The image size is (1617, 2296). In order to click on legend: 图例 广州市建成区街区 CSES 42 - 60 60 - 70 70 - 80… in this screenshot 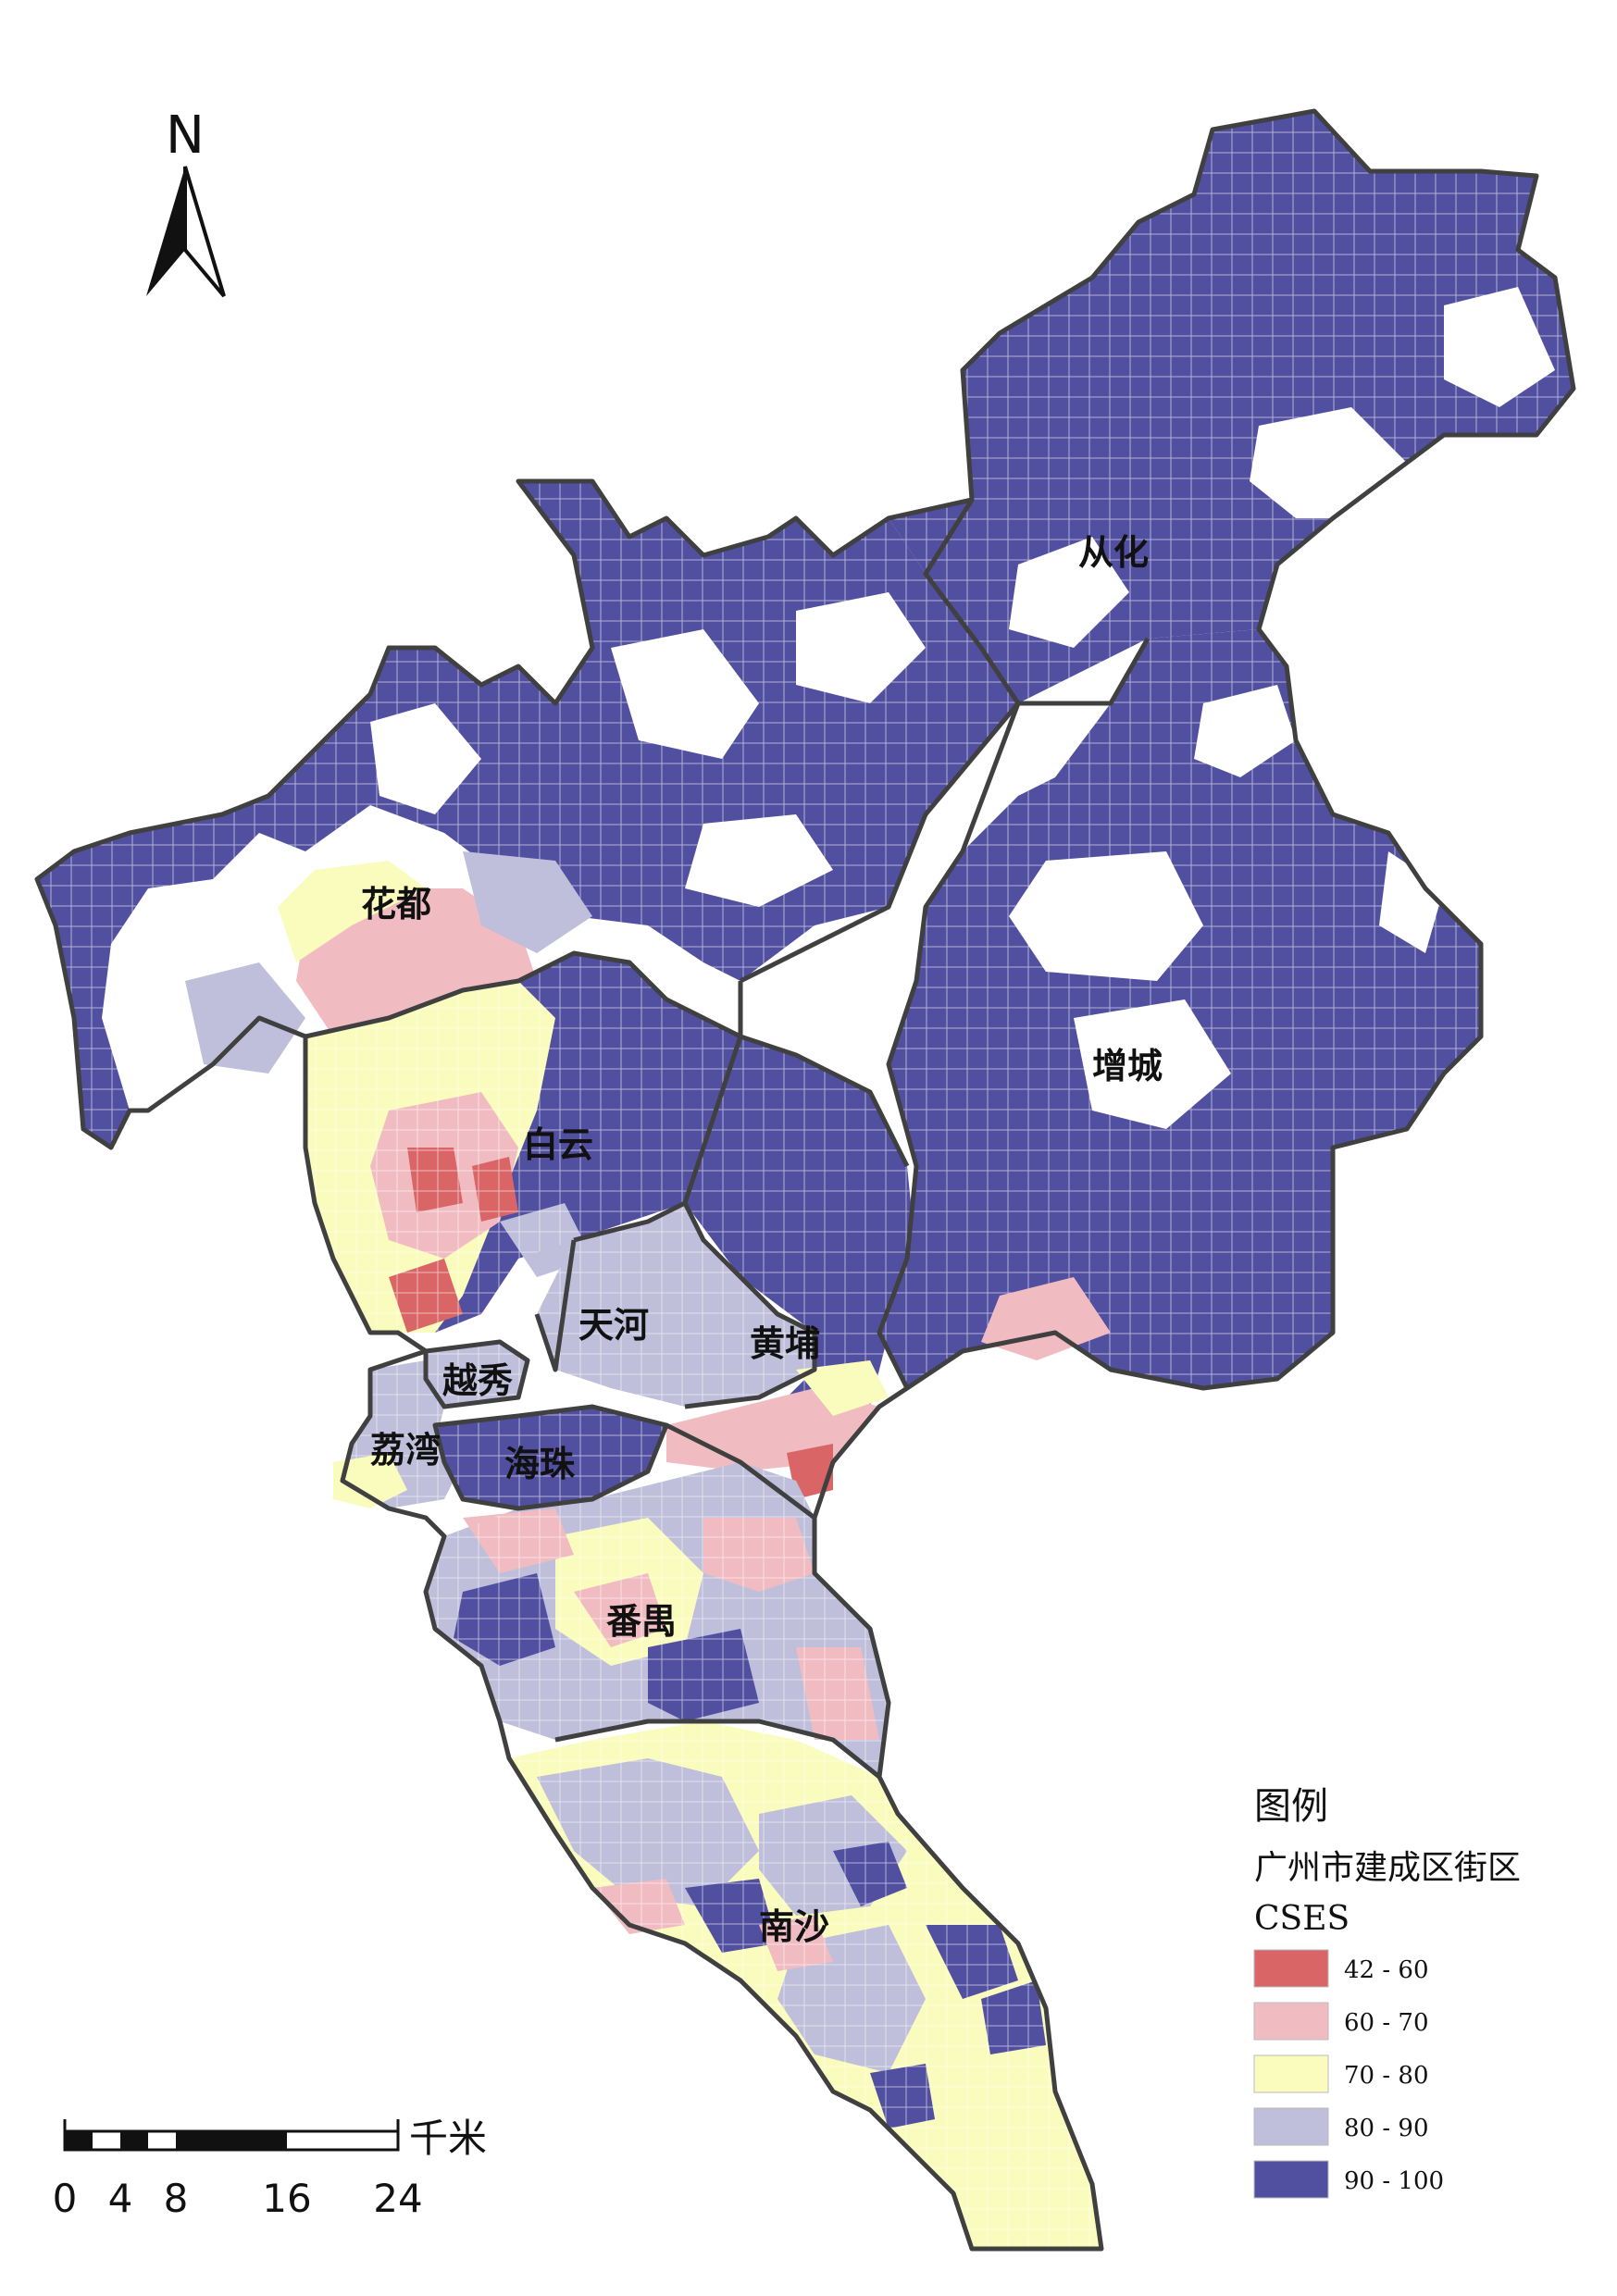, I will do `click(1387, 1992)`.